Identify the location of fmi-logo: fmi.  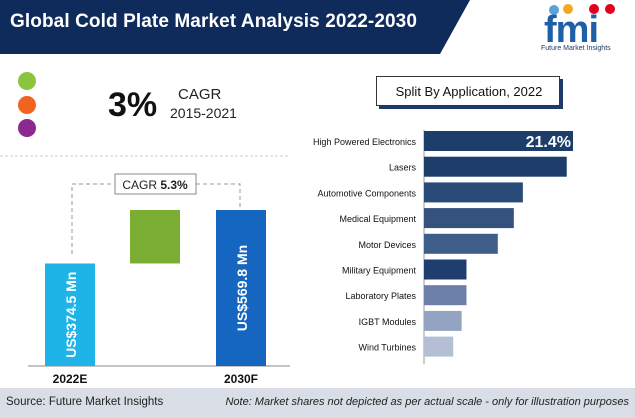
(579, 27).